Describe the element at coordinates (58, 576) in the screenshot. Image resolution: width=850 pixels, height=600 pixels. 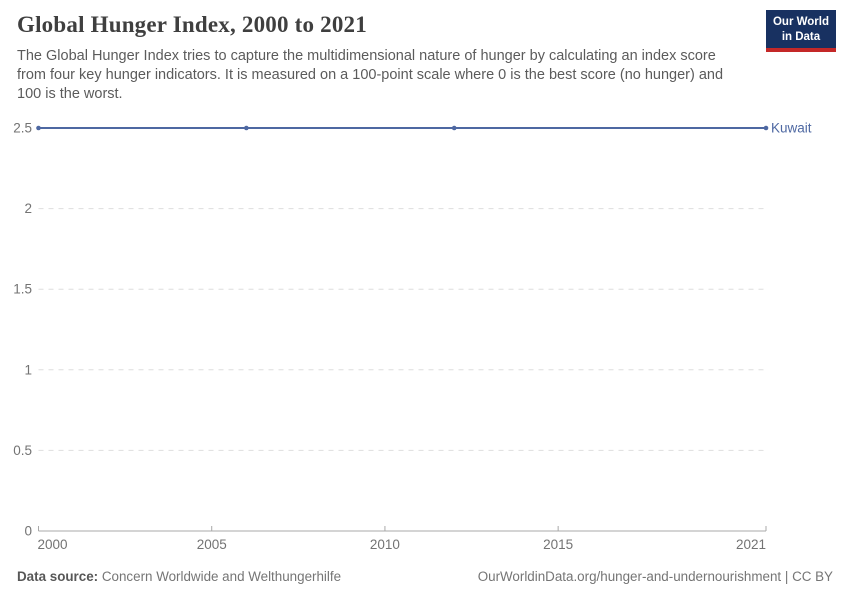
I see `data-source-label: Data source:` at that location.